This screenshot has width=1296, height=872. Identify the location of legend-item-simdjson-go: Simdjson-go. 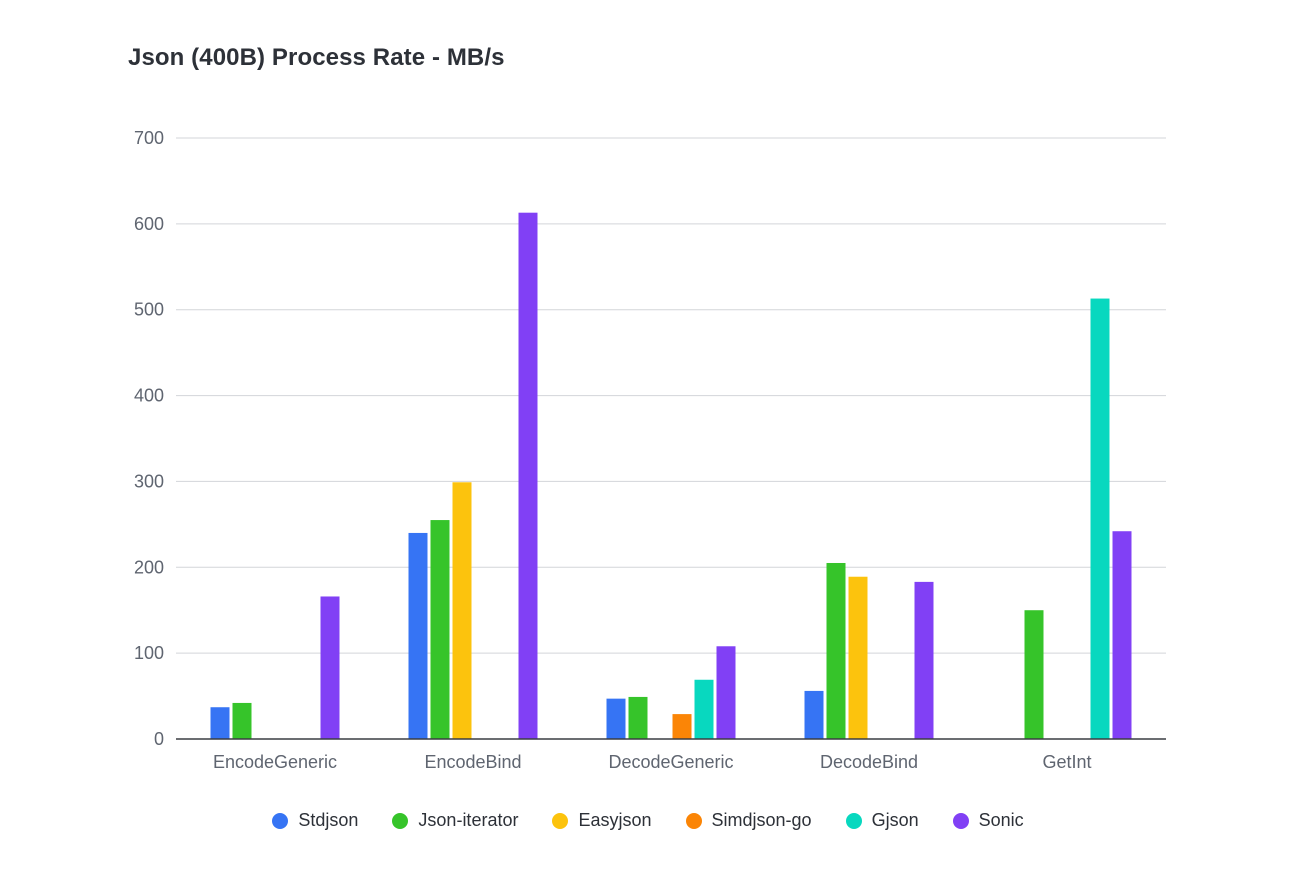
(748, 820).